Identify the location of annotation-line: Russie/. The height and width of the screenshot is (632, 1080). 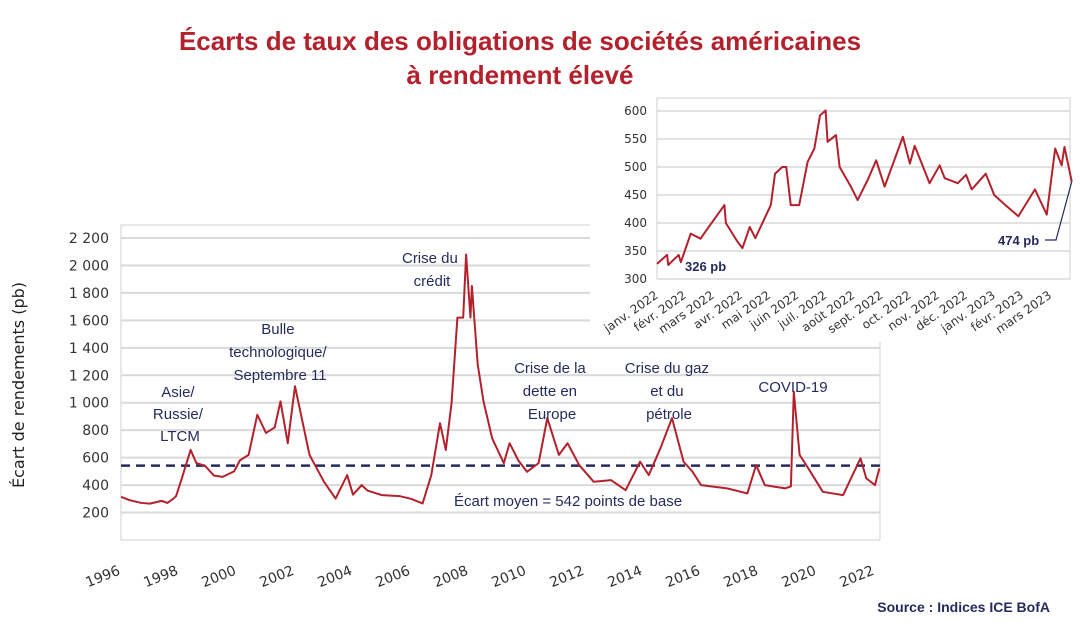
(178, 414).